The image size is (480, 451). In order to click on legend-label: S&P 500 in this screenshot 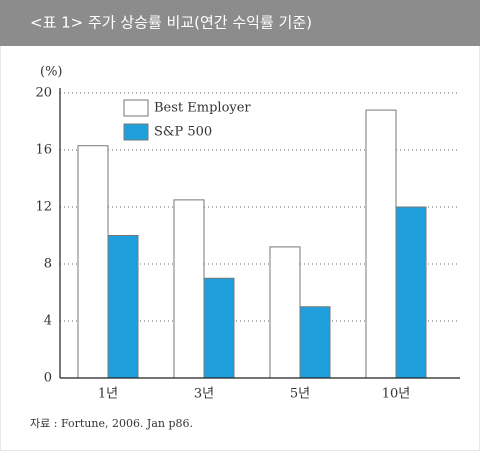, I will do `click(183, 132)`.